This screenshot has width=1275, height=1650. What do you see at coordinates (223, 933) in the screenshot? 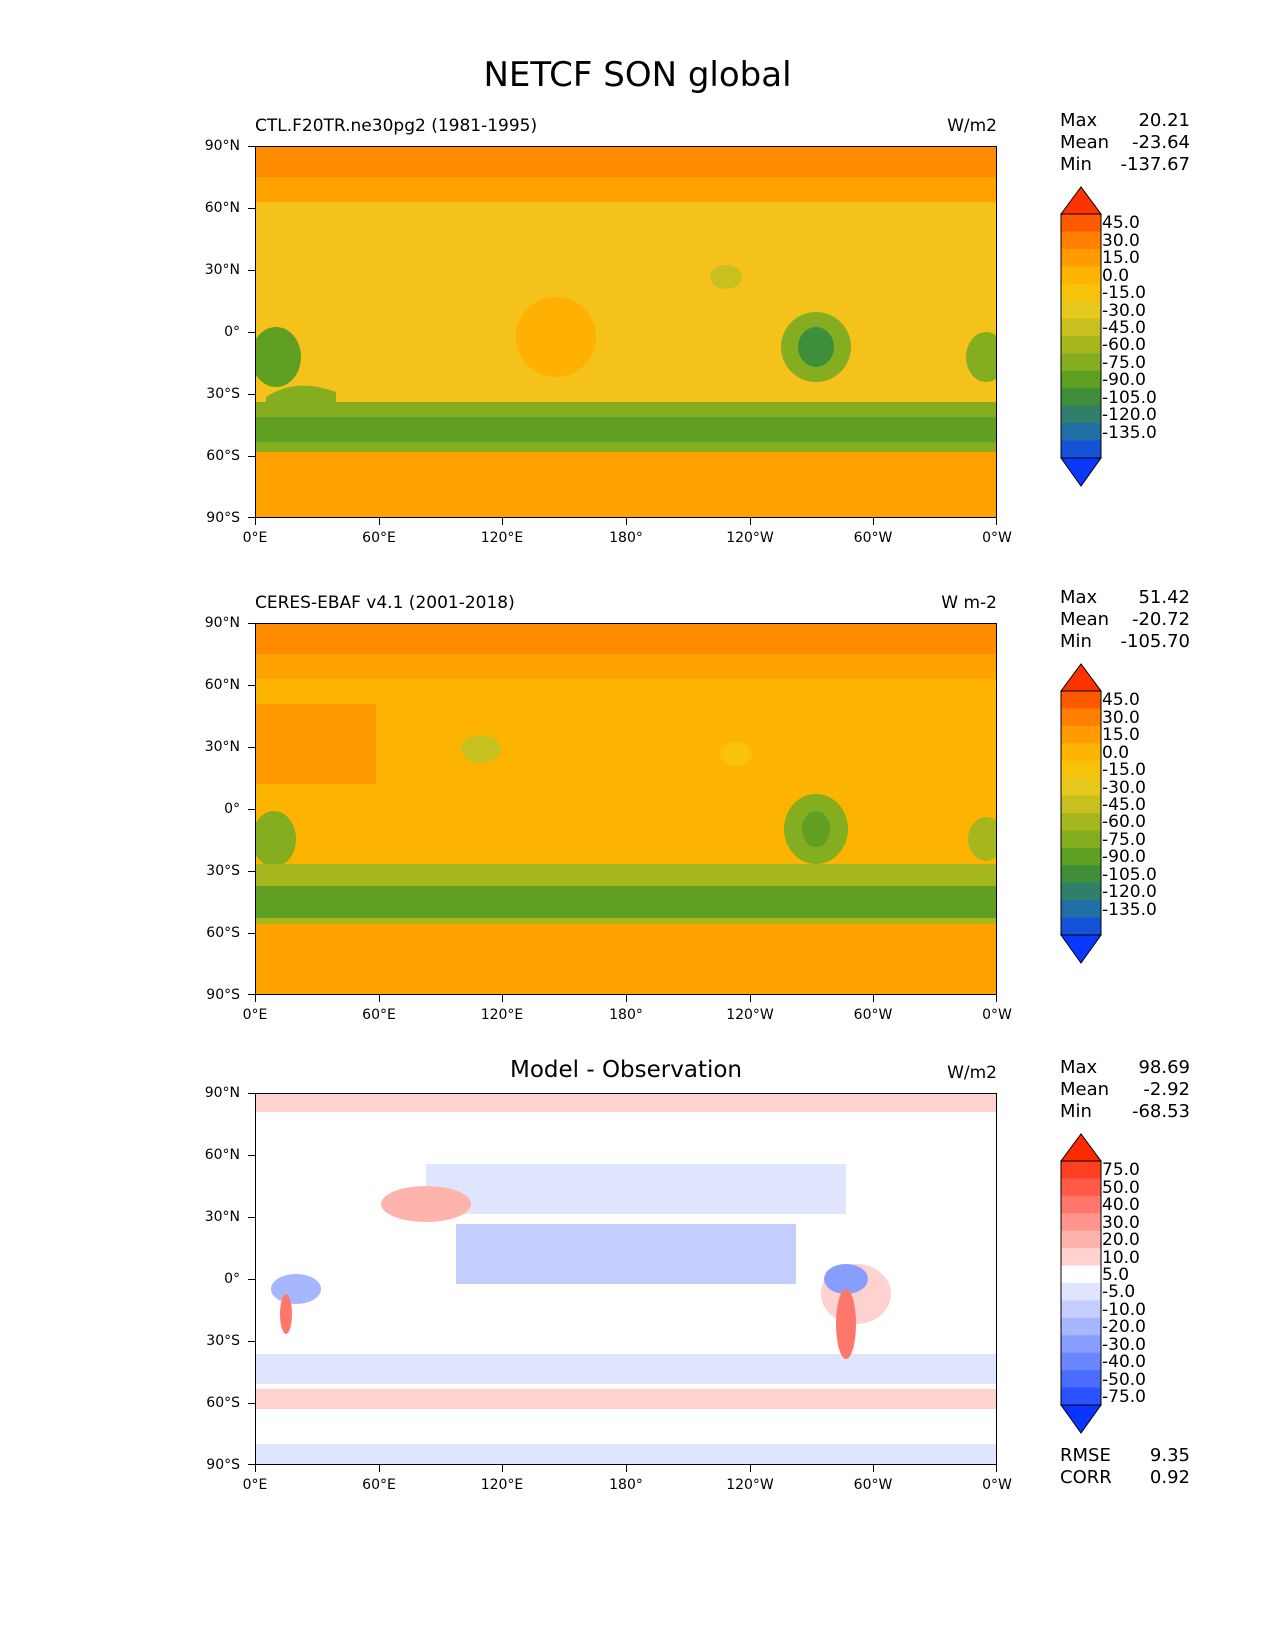
I see `panel-obs-ytick: 60°S` at bounding box center [223, 933].